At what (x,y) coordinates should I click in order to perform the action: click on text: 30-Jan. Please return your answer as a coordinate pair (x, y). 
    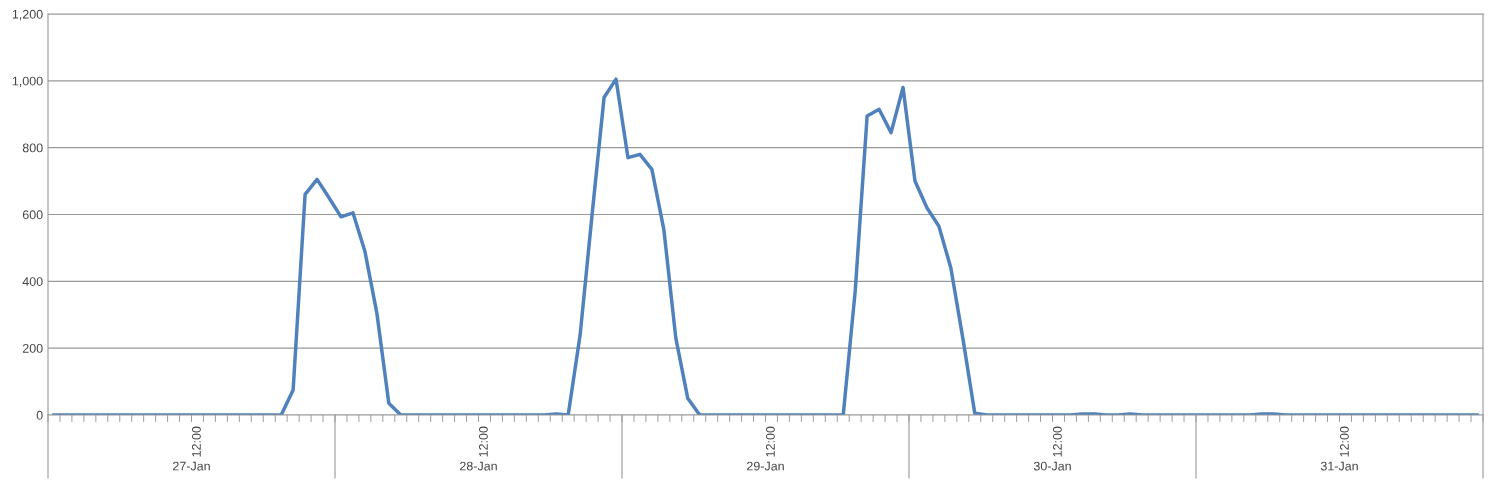
    Looking at the image, I should click on (1052, 466).